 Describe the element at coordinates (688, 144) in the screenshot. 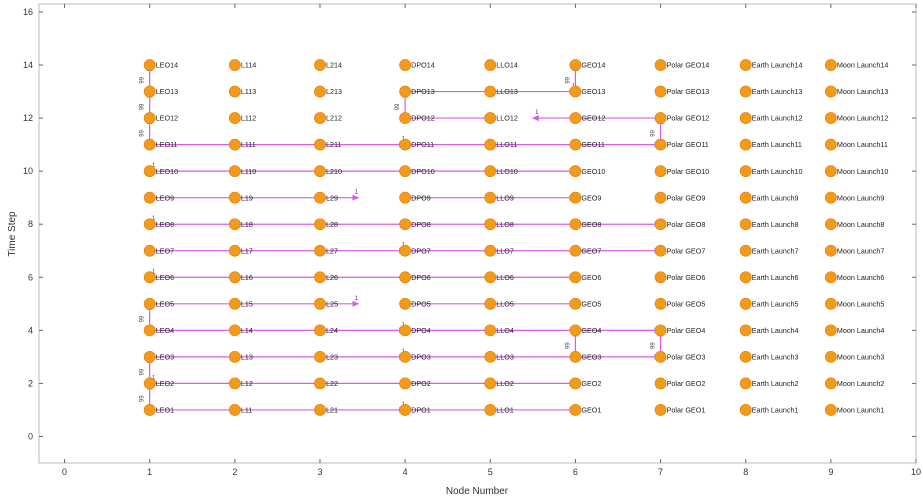

I see `node-label: Polar GEO11` at that location.